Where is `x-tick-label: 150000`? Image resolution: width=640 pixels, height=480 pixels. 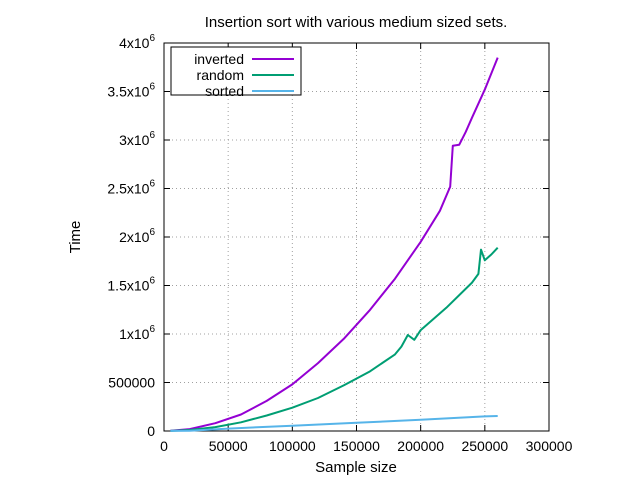 x-tick-label: 150000 is located at coordinates (356, 446).